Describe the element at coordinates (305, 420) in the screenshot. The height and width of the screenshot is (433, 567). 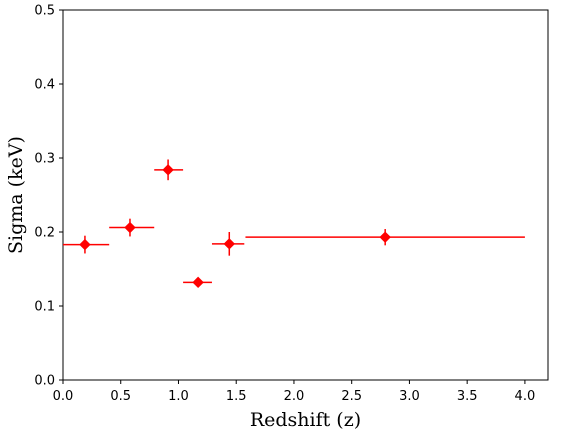
I see `x-axis-label: Redshift (z)` at that location.